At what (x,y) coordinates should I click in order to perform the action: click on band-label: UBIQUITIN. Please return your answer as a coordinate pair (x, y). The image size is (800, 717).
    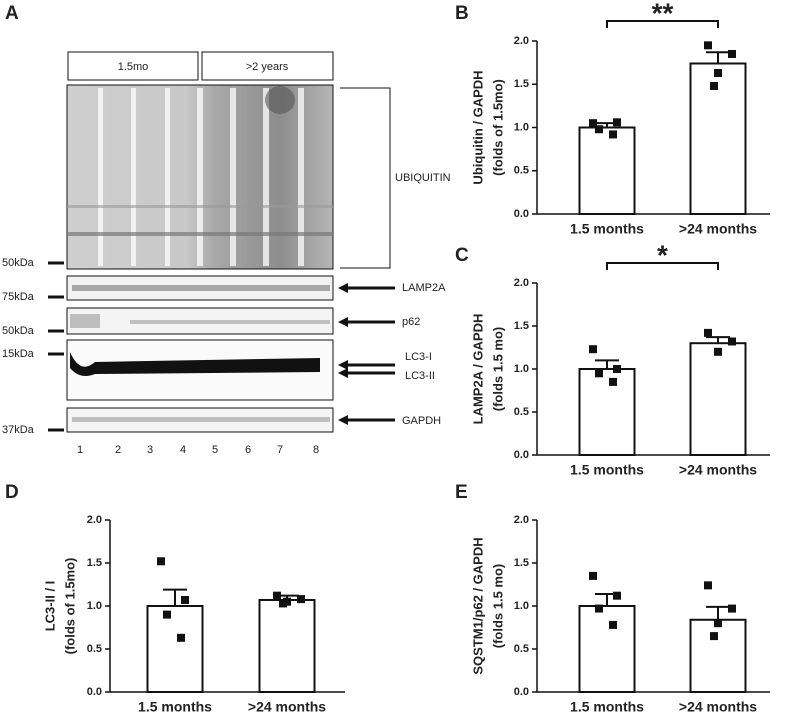
    Looking at the image, I should click on (423, 178).